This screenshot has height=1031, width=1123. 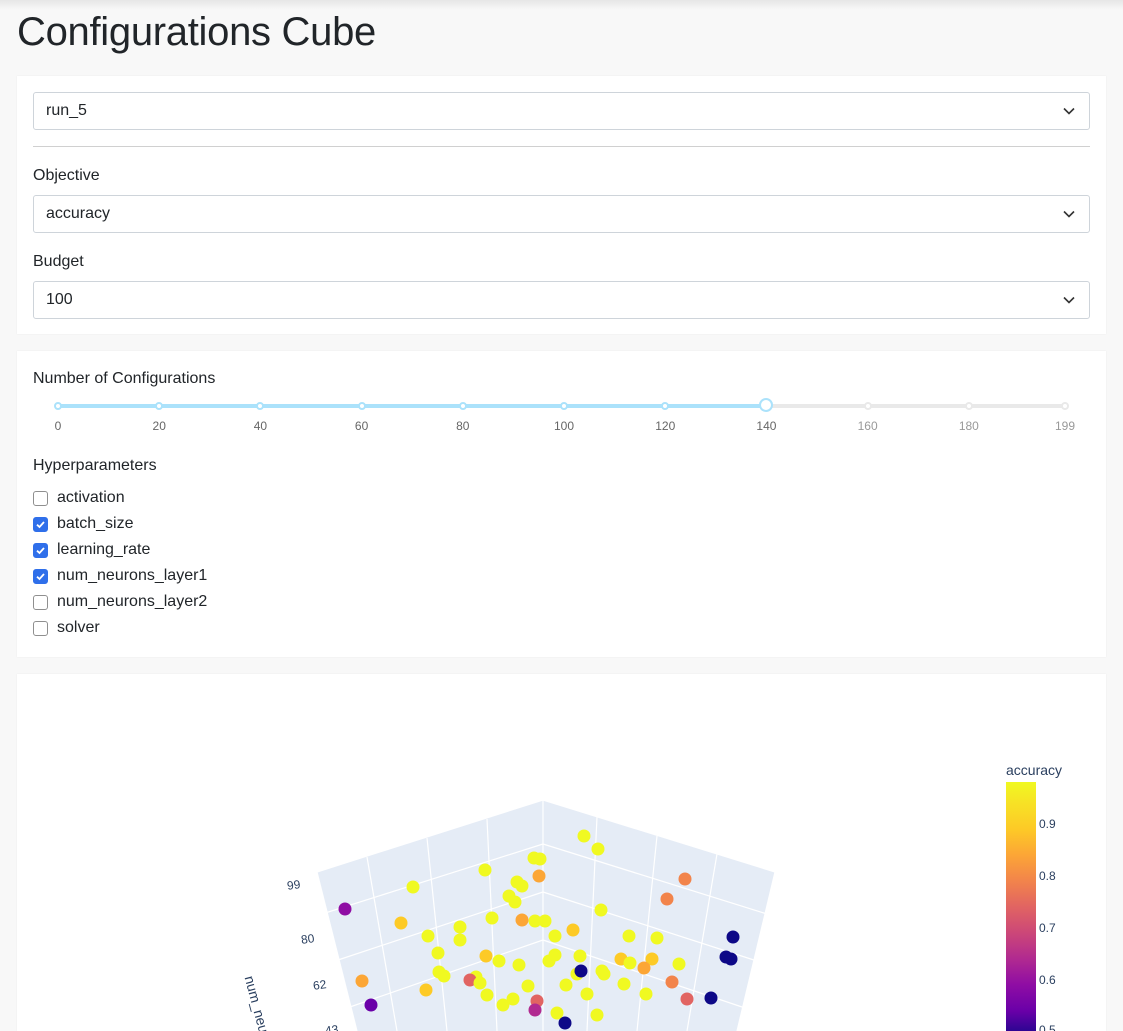 I want to click on plot-gridlines, so click(x=546, y=915).